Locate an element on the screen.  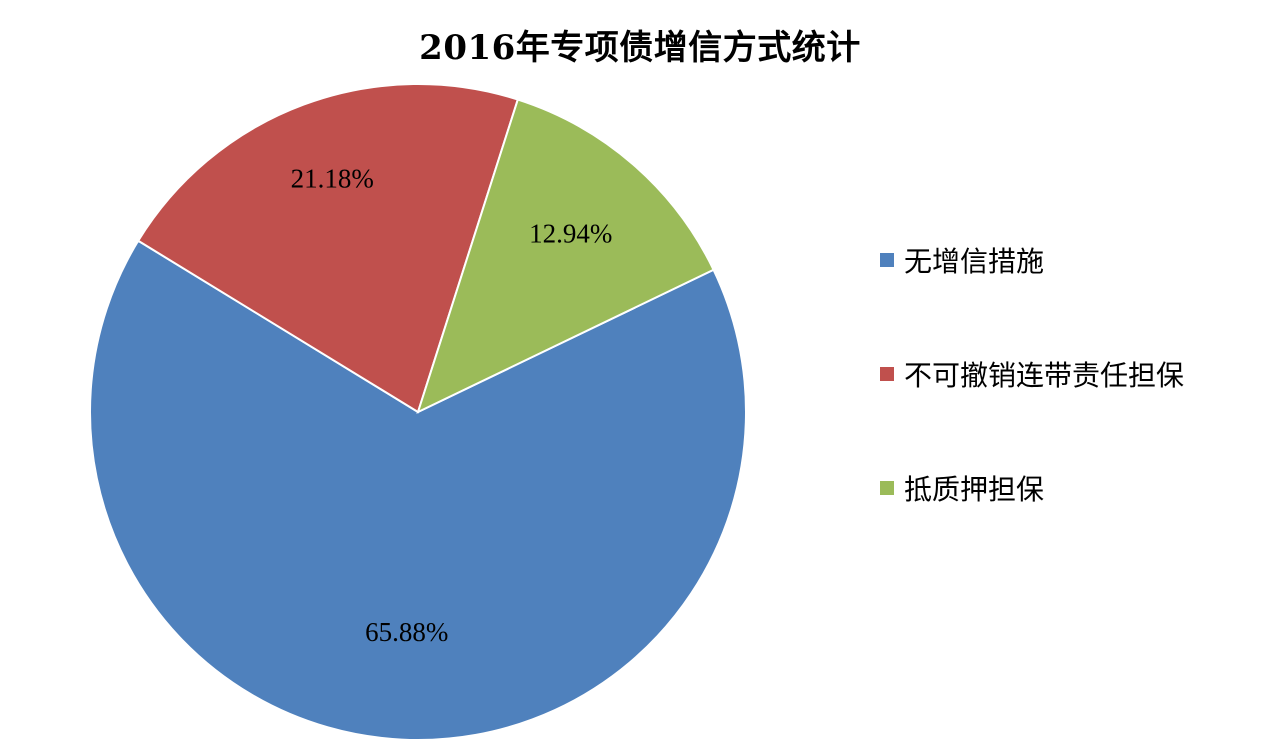
legend-swatch-blue is located at coordinates (887, 260).